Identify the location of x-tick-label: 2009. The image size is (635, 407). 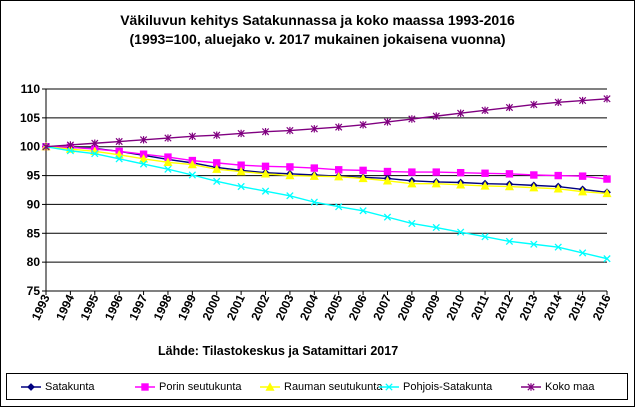
(431, 307).